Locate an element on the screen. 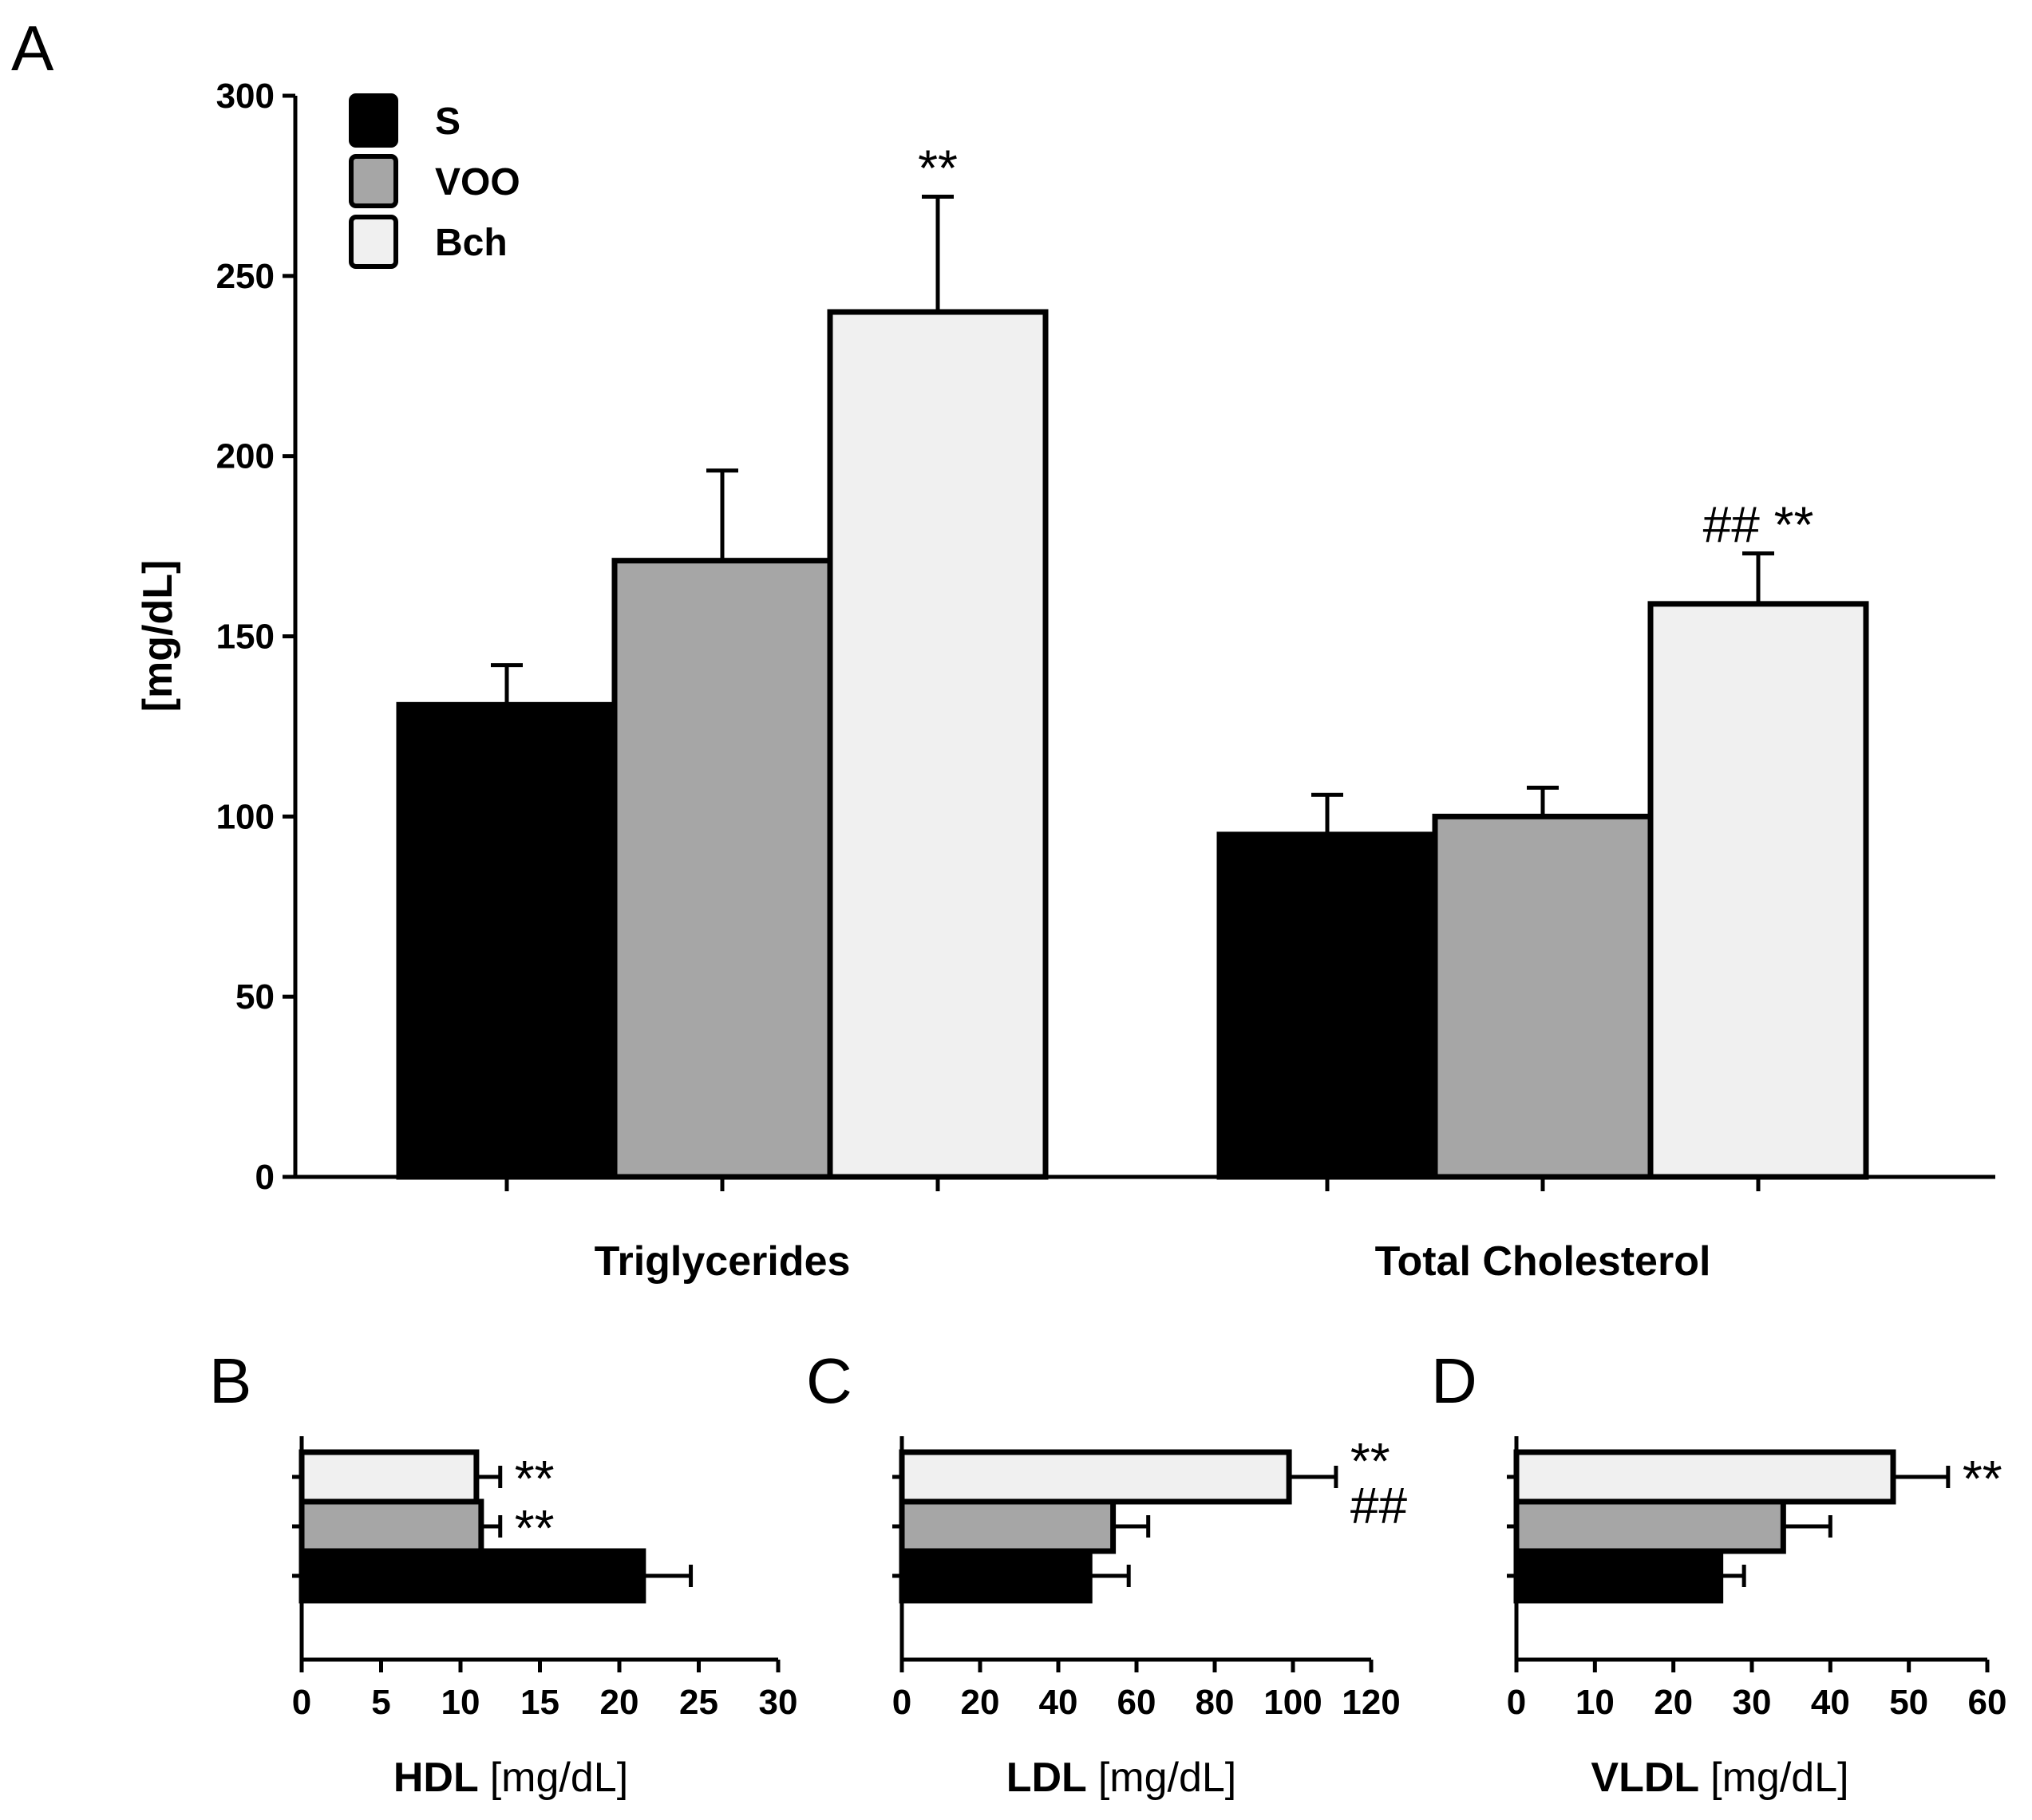 Image resolution: width=2032 pixels, height=1820 pixels. panel-b-x-tick-label-0: 0 is located at coordinates (301, 1703).